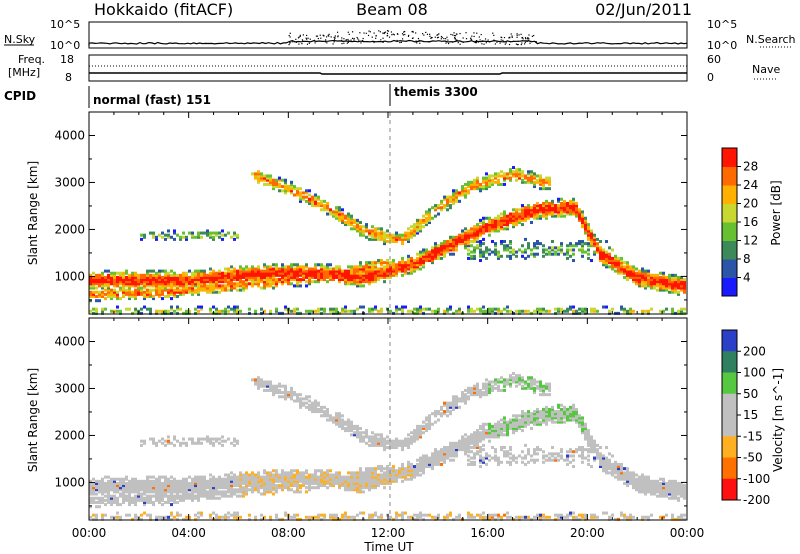 The height and width of the screenshot is (554, 800). Describe the element at coordinates (747, 278) in the screenshot. I see `svg-text: 4` at that location.